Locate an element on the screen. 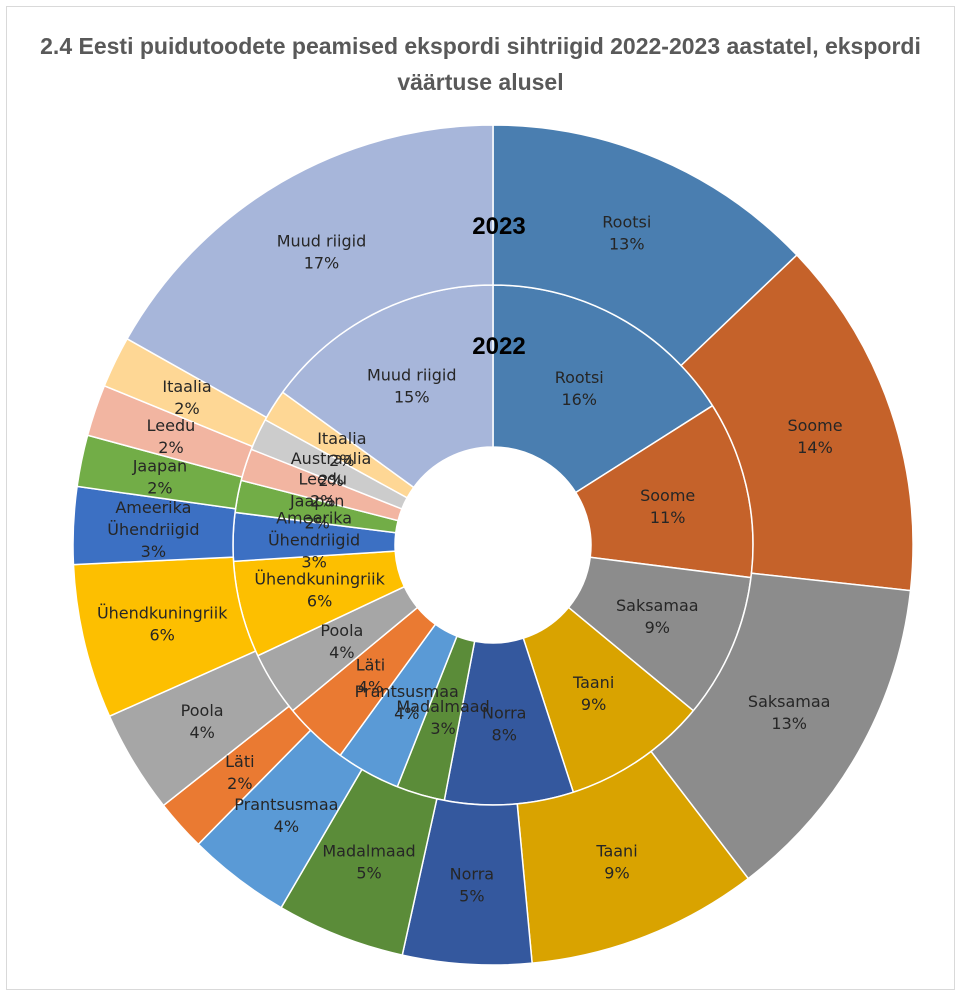  label-2022-jaapan: Jaapan 2% is located at coordinates (316, 511).